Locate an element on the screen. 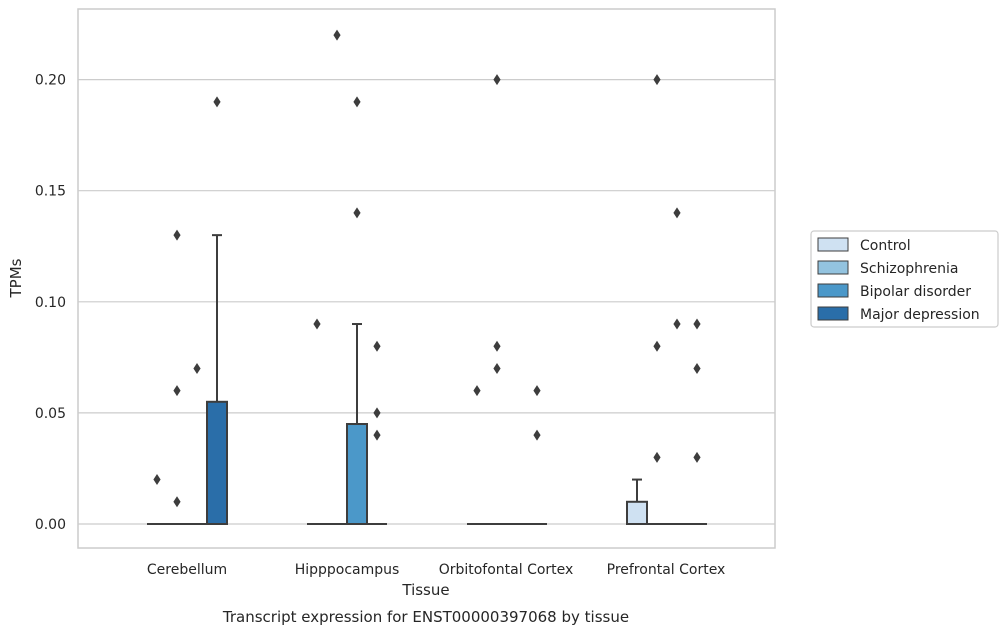 The height and width of the screenshot is (634, 1007). x-tick-label: Hipppocampus is located at coordinates (347, 570).